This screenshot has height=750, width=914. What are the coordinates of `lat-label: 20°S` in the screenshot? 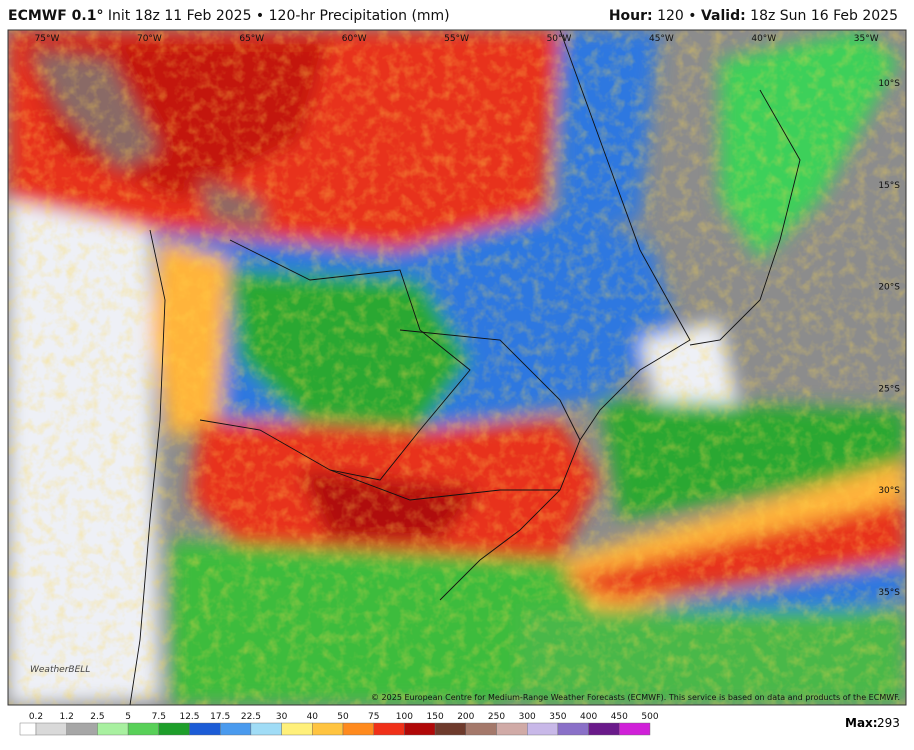 It's located at (889, 288).